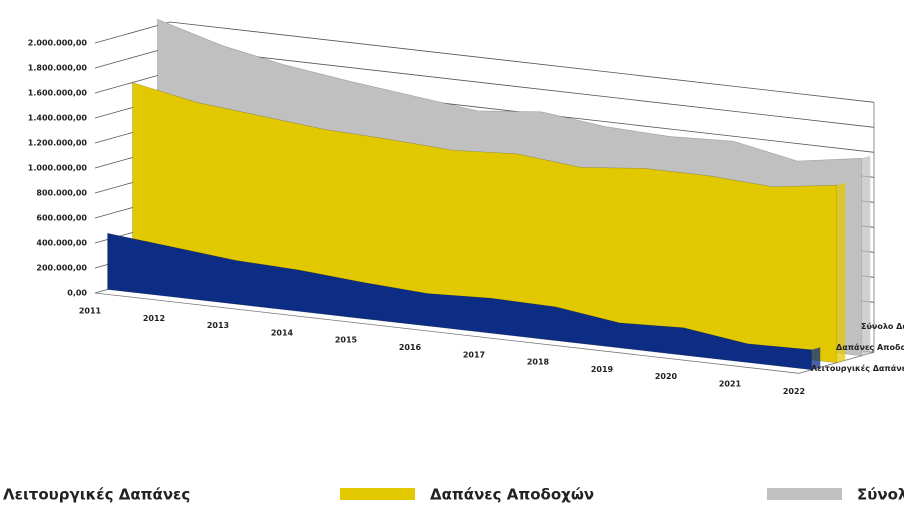 The height and width of the screenshot is (513, 904). Describe the element at coordinates (882, 326) in the screenshot. I see `depth-label: Σύνολο Δαπανών` at that location.